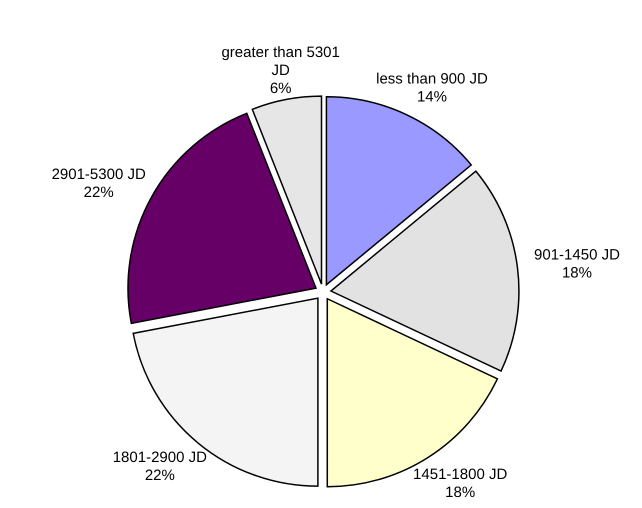 The image size is (642, 508). Describe the element at coordinates (432, 97) in the screenshot. I see `data-label: 14%` at that location.